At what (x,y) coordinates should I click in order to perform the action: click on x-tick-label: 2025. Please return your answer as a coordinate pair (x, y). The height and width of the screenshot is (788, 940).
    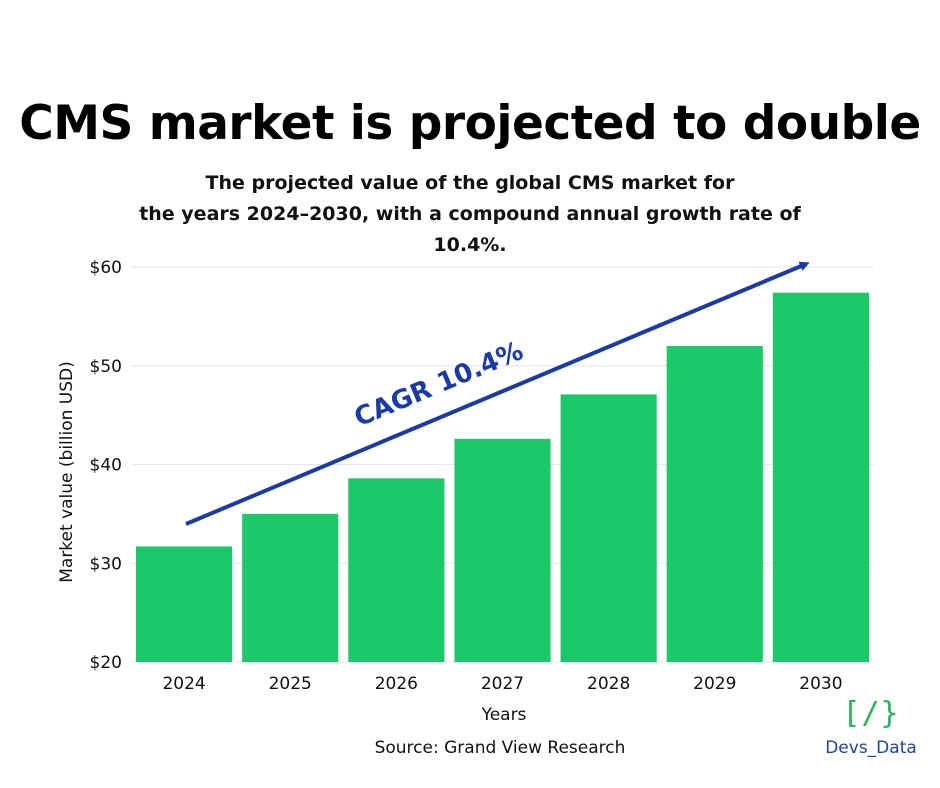
    Looking at the image, I should click on (290, 684).